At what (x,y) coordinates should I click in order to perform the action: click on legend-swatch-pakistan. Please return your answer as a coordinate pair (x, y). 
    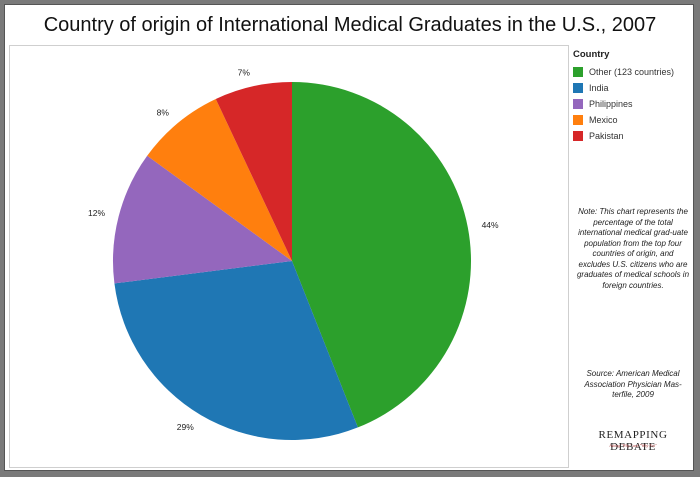
    Looking at the image, I should click on (578, 136).